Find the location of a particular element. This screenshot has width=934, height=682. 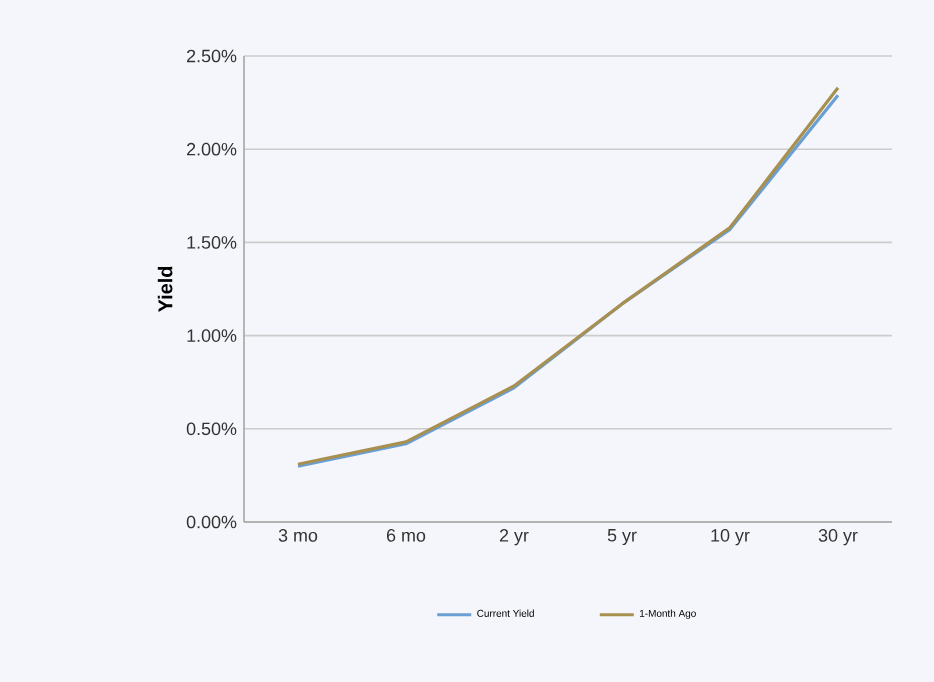

y-tick-label: 2.00% is located at coordinates (212, 149).